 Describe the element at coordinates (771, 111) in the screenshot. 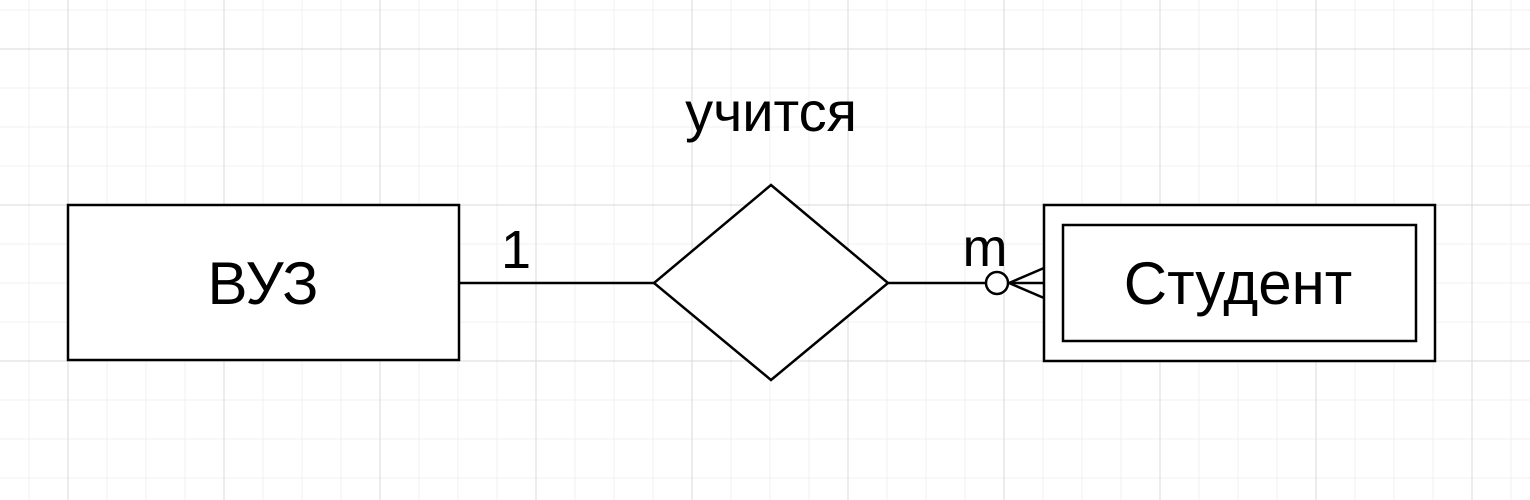

I see `relationship-label: учится` at that location.